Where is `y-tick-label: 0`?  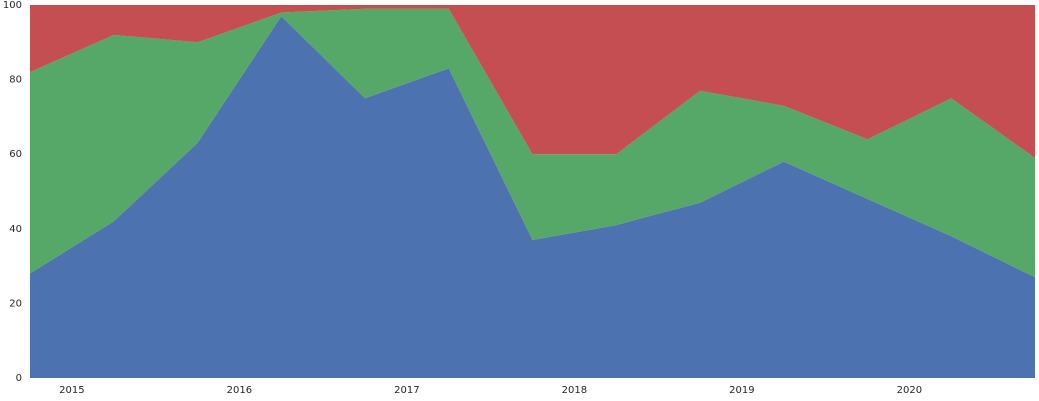
y-tick-label: 0 is located at coordinates (19, 378).